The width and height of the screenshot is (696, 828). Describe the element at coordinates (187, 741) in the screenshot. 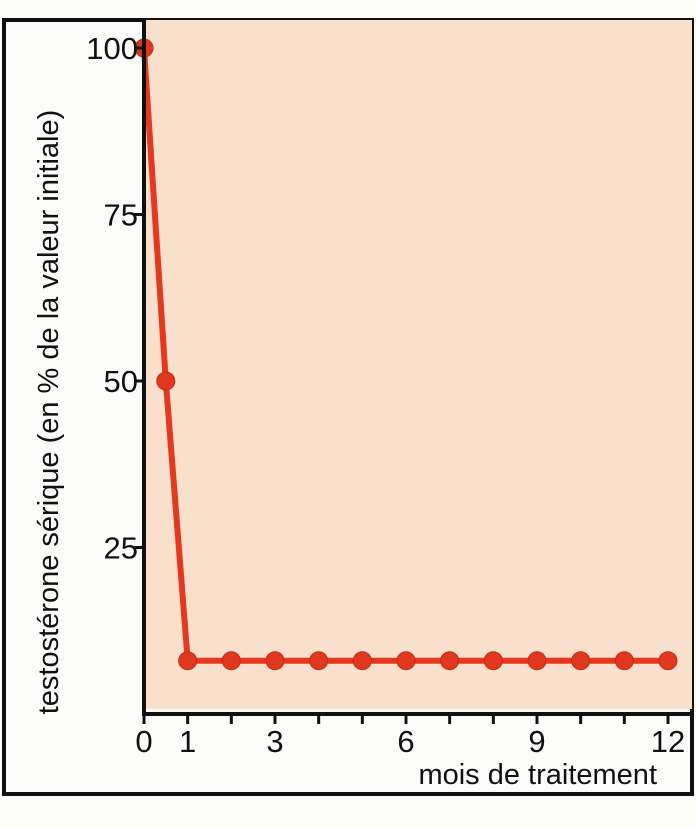

I see `x-tick-label: 1` at that location.